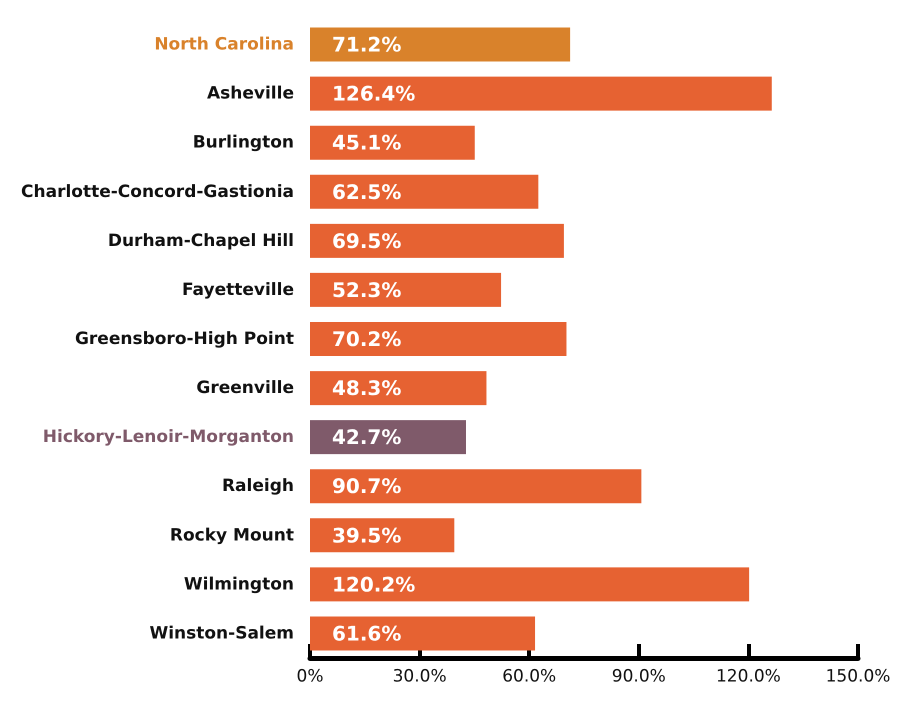 This screenshot has height=707, width=919. Describe the element at coordinates (245, 388) in the screenshot. I see `y-tick-label: Greenville` at that location.